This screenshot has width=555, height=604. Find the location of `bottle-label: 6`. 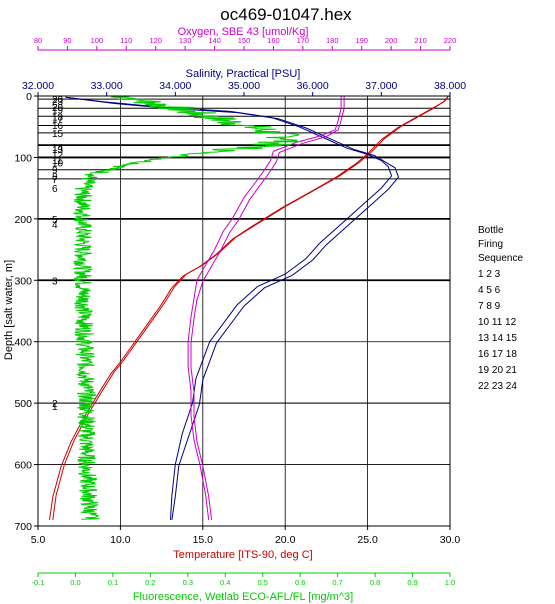

bottle-label: 6 is located at coordinates (55, 189).